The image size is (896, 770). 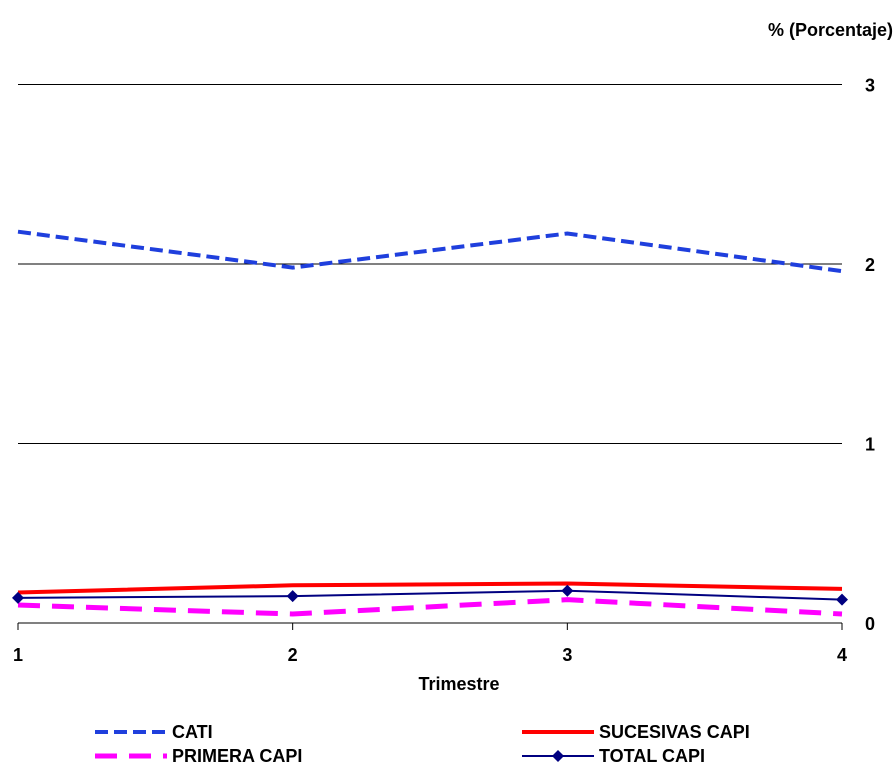 What do you see at coordinates (652, 756) in the screenshot?
I see `legend-label-total-capi: TOTAL CAPI` at bounding box center [652, 756].